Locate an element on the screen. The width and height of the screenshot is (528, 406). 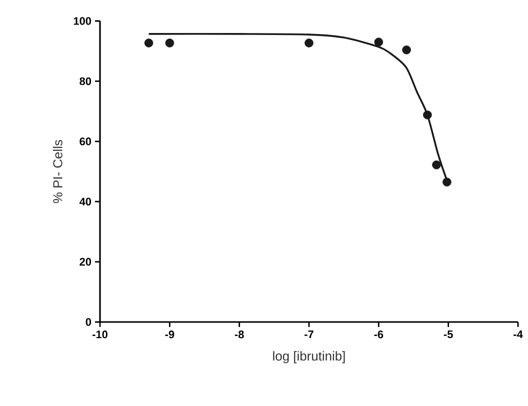
y-tick-label: 100 is located at coordinates (83, 21).